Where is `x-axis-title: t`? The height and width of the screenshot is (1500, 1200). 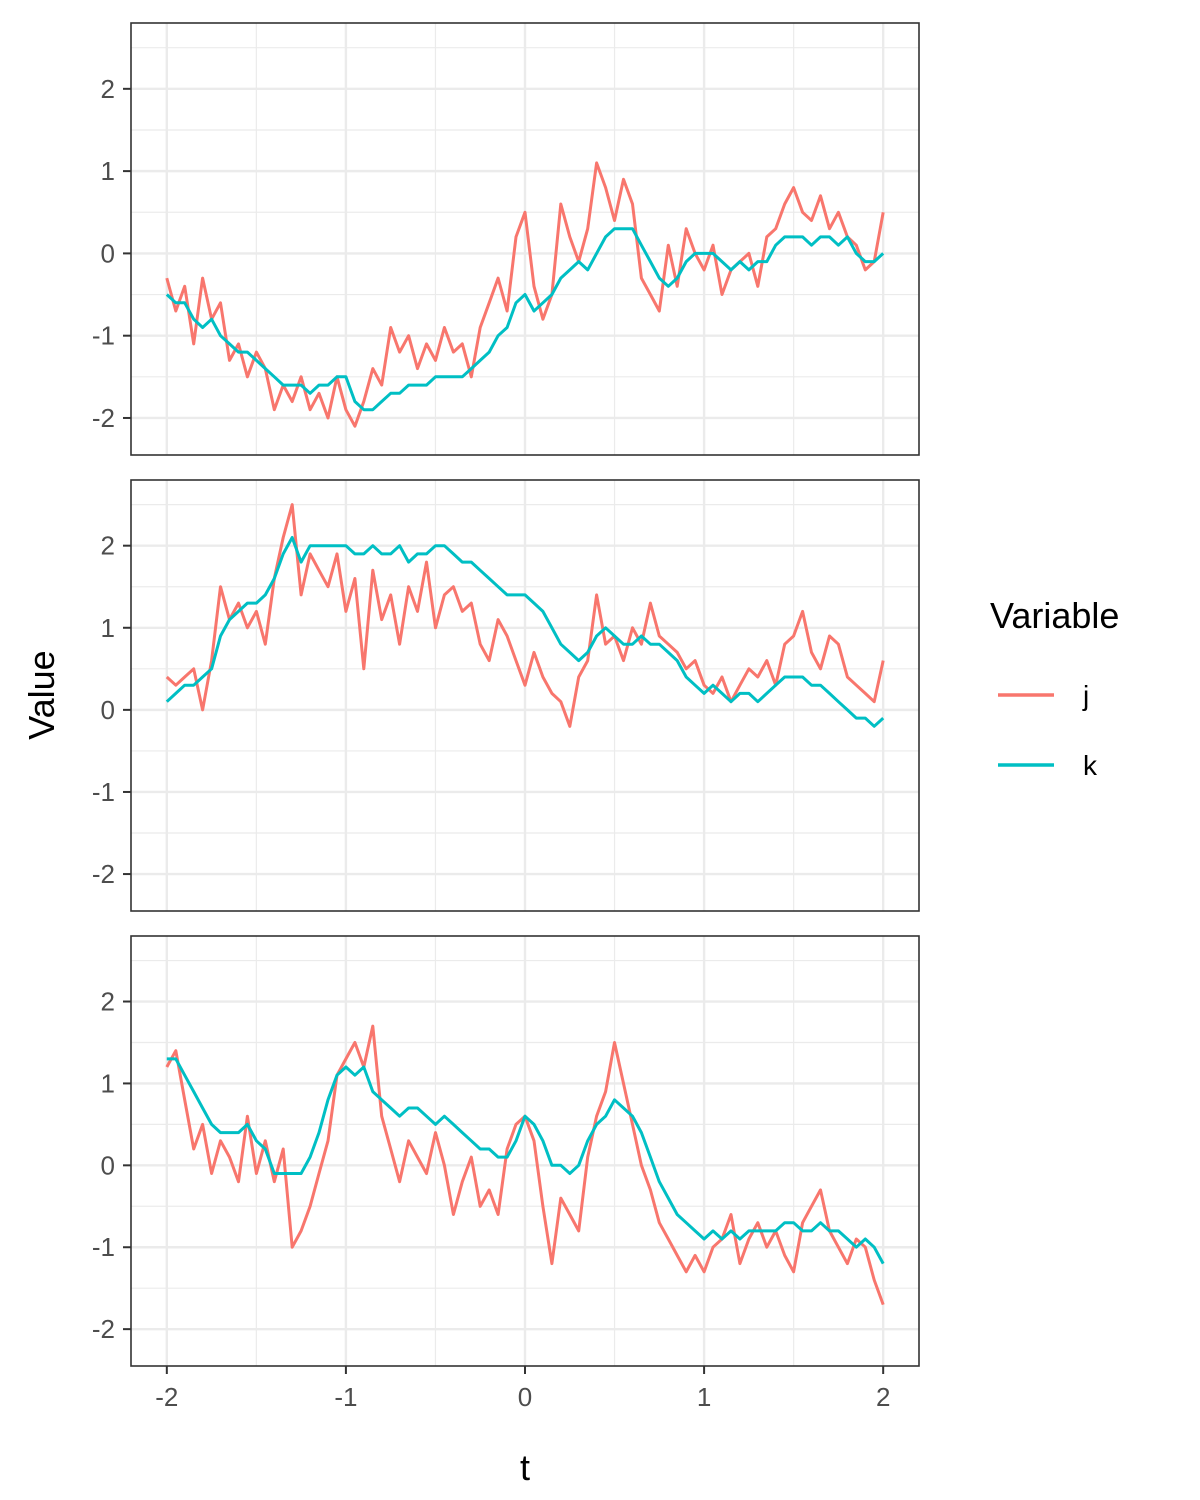
x-axis-title: t is located at coordinates (525, 1467).